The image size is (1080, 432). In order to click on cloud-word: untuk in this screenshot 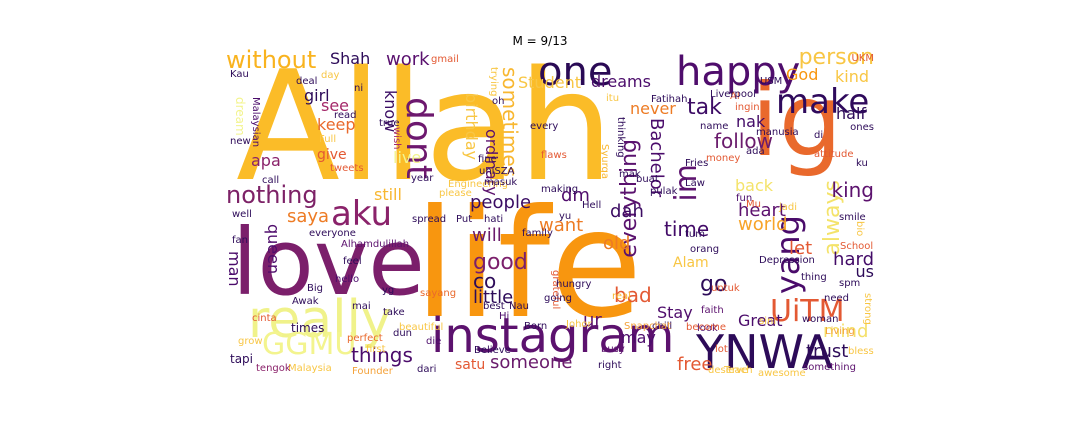, I will do `click(725, 288)`.